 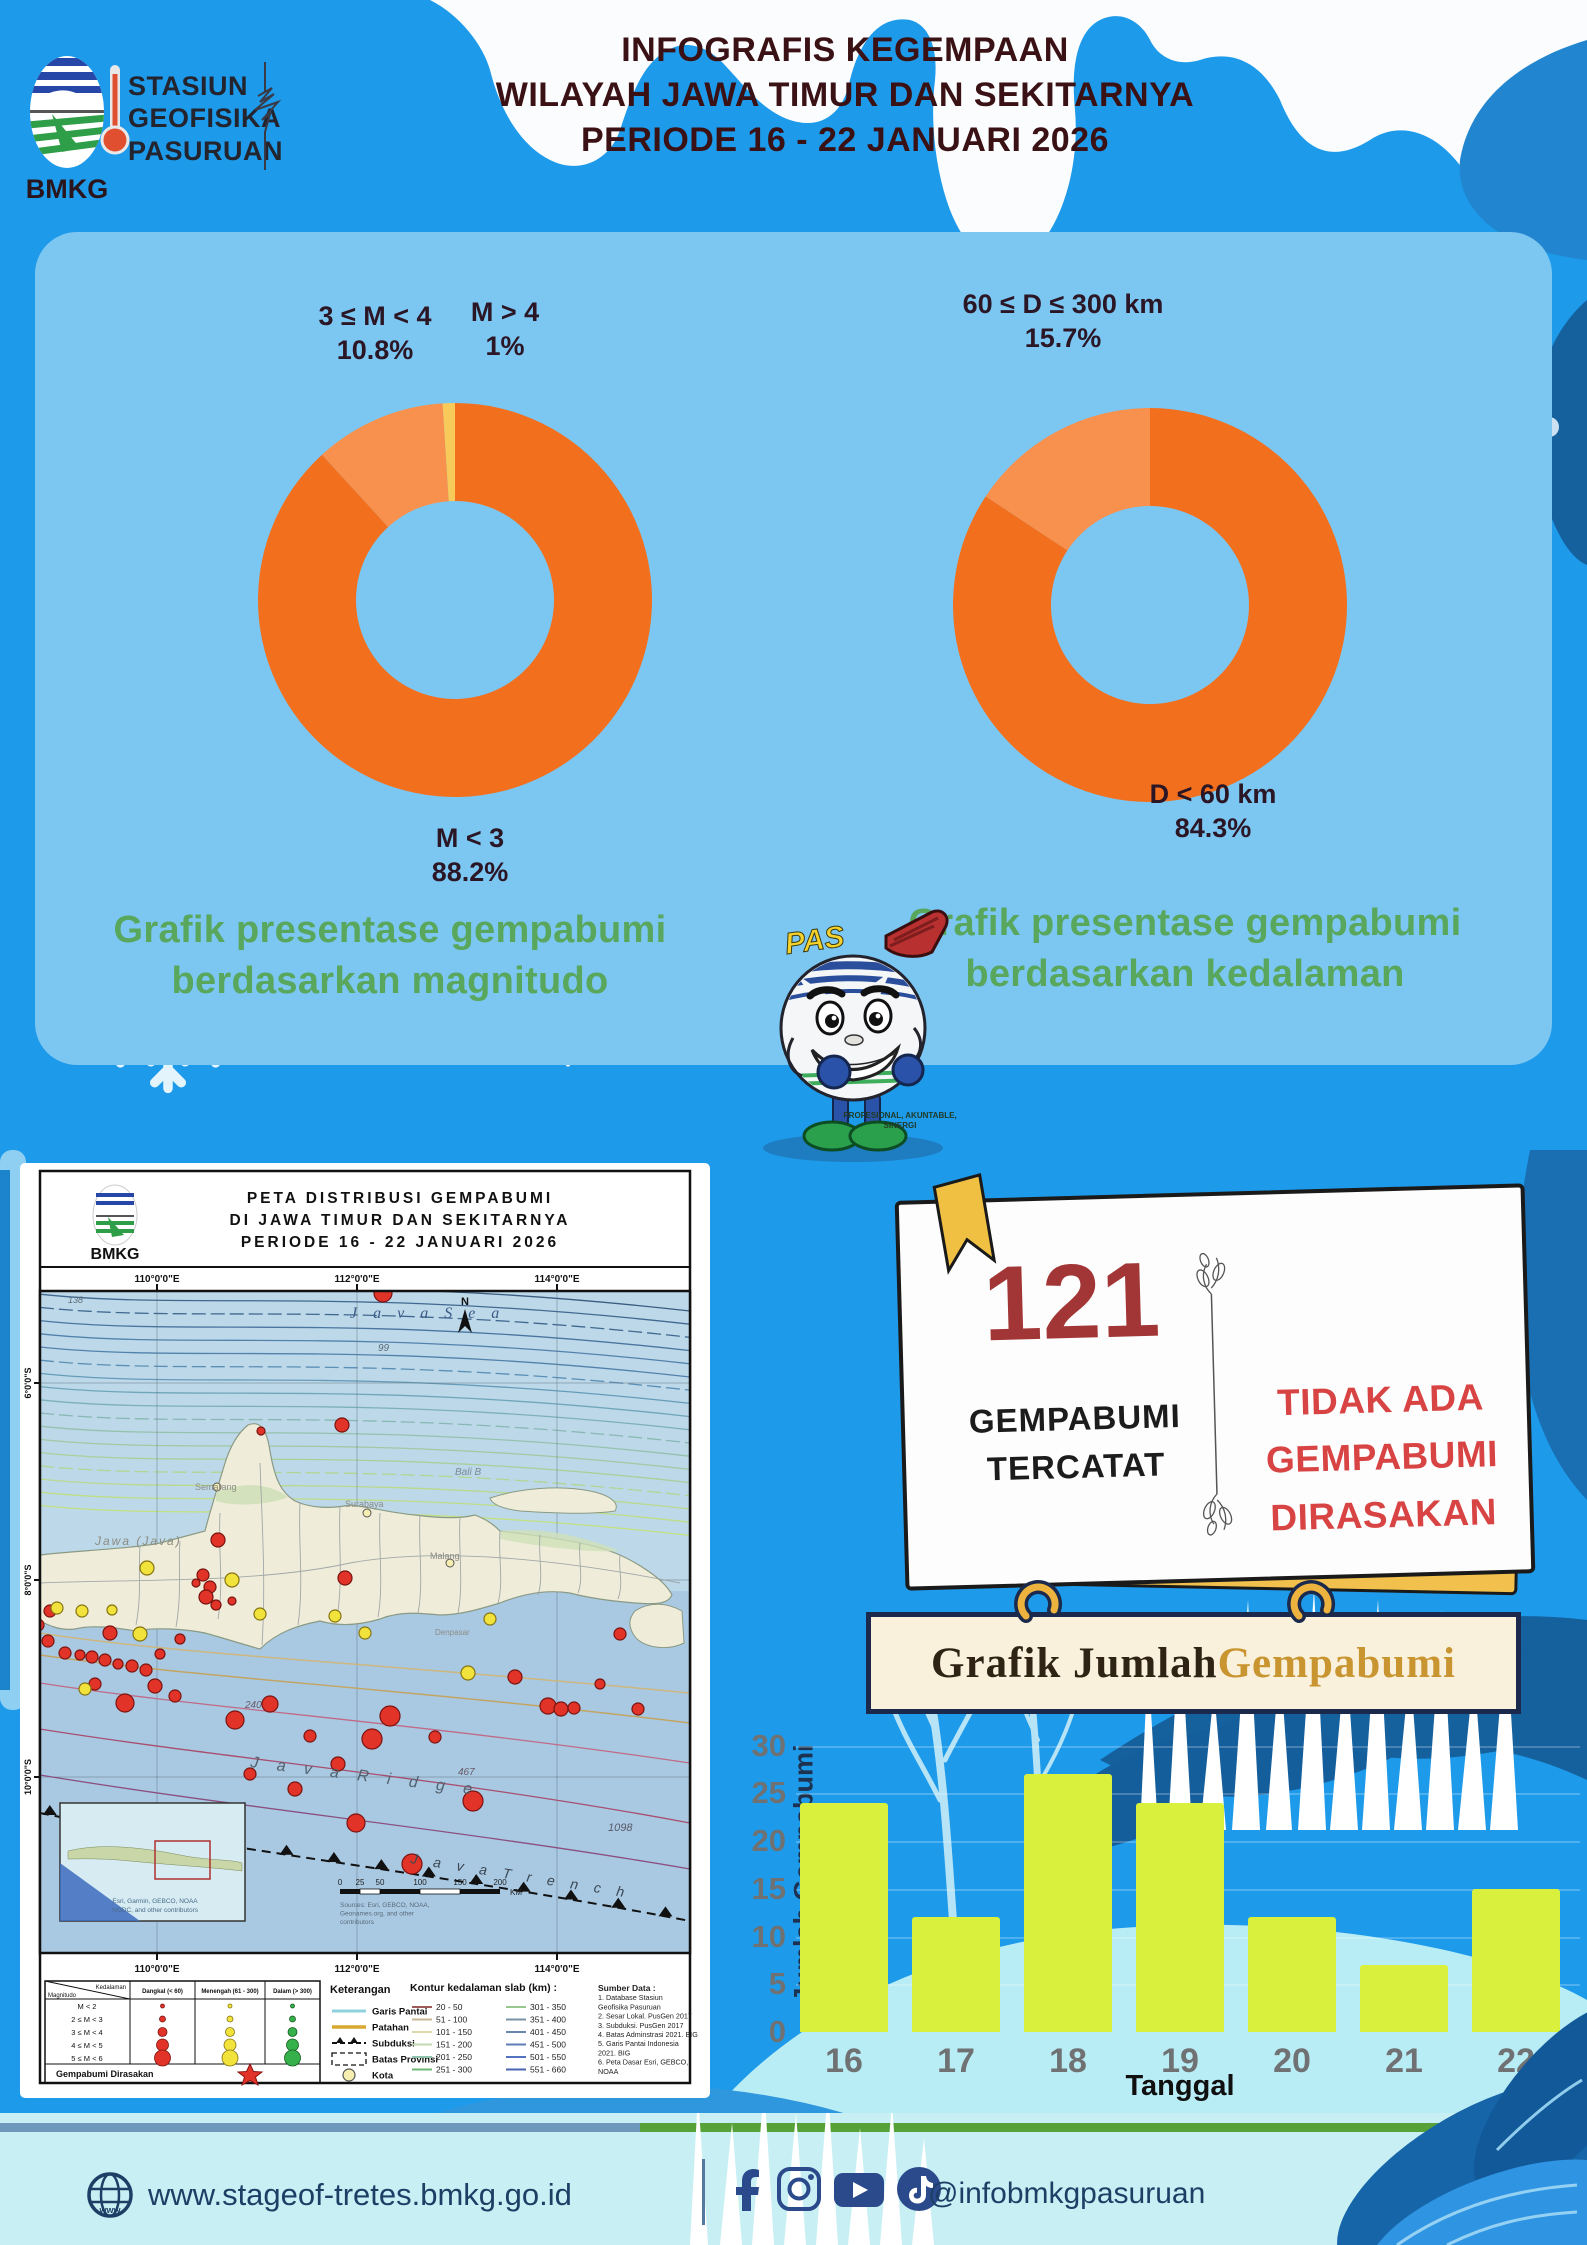 I want to click on svg-text: 551 - 660, so click(x=548, y=2070).